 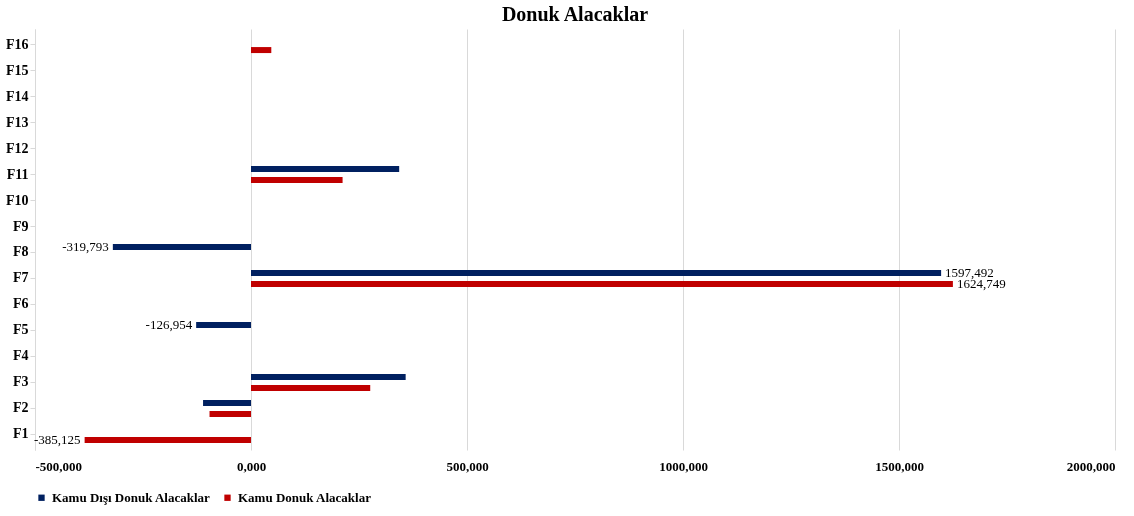 I want to click on x-tick-label: -500,000, so click(x=59, y=466).